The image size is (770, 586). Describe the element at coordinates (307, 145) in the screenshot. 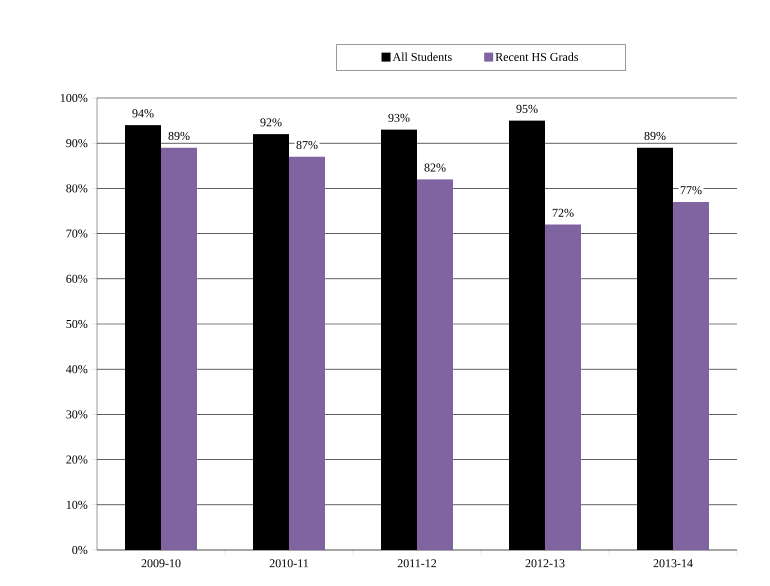

I see `data-label: 87%` at that location.